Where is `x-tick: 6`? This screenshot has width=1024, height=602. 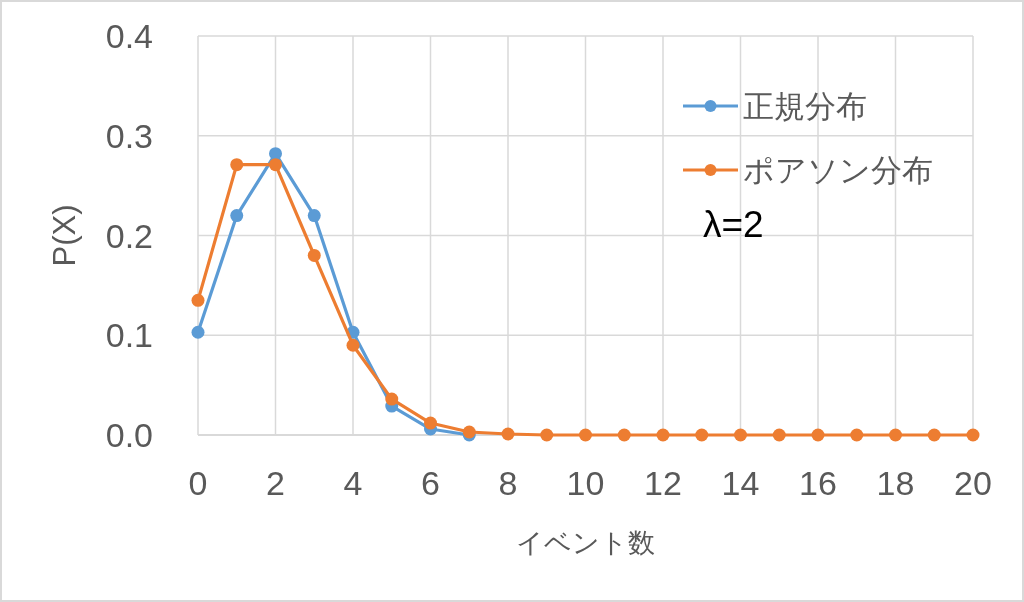
x-tick: 6 is located at coordinates (430, 483).